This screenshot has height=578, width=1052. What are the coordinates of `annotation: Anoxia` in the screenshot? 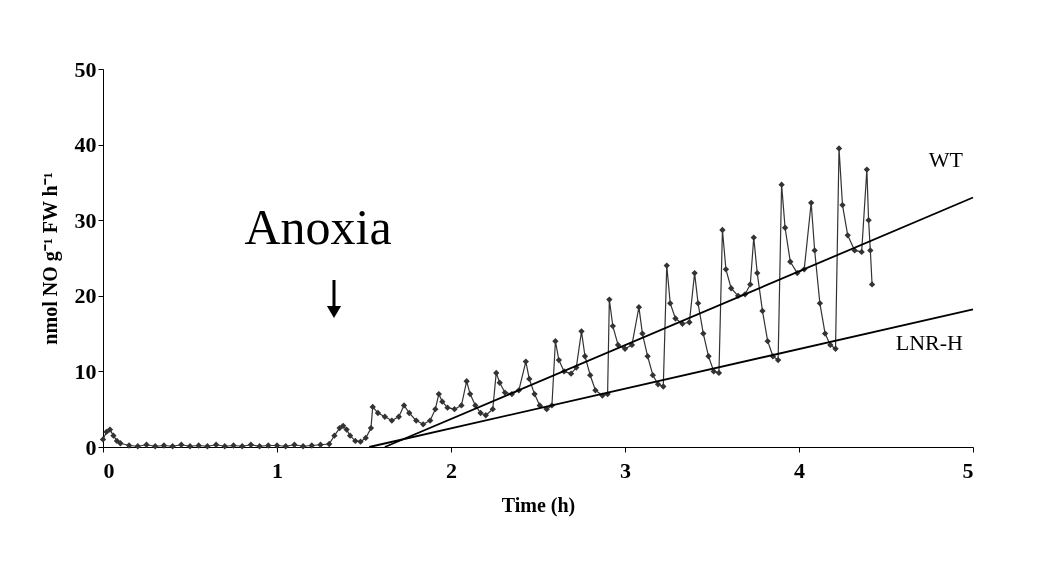 It's located at (318, 227).